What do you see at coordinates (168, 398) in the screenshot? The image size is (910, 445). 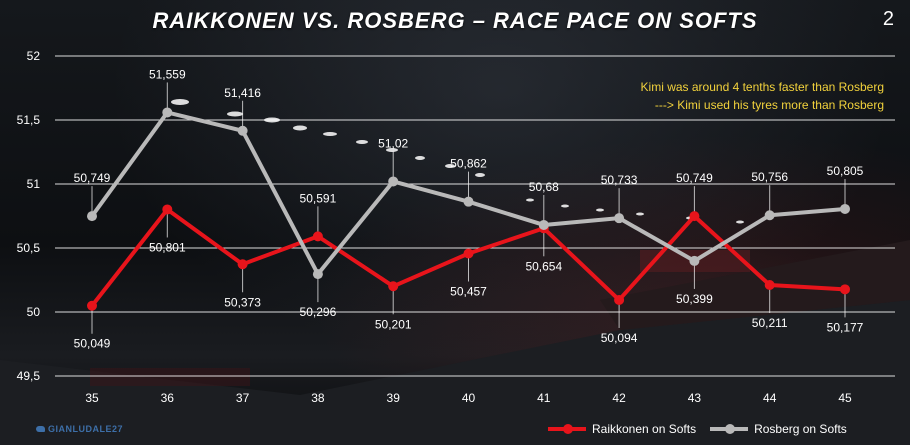 I see `x-tick-label: 36` at bounding box center [168, 398].